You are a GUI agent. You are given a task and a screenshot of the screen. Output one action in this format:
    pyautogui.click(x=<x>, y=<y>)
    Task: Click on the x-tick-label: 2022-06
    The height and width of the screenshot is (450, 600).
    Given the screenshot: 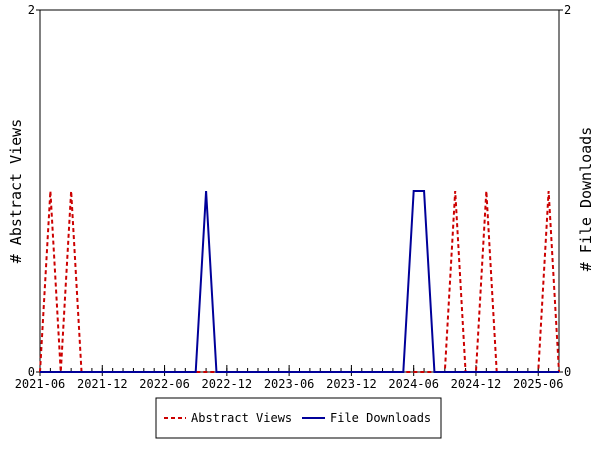 What is the action you would take?
    pyautogui.click(x=164, y=384)
    